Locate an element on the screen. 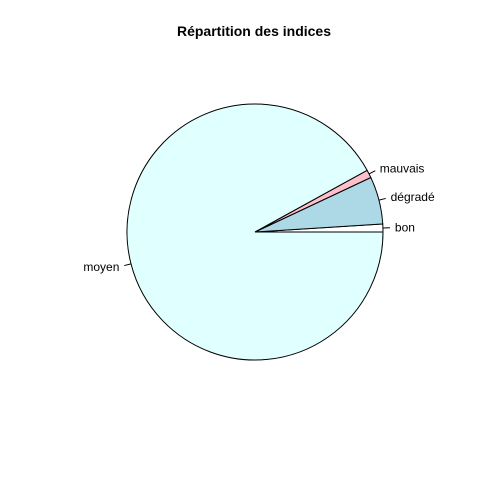 This screenshot has height=480, width=480. chart-title: Répartition des indices is located at coordinates (254, 31).